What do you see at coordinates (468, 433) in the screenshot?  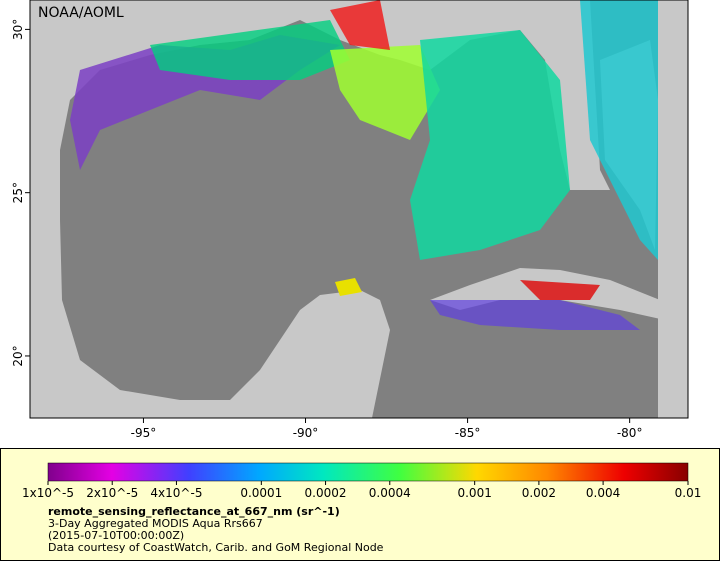 I see `x-tick-label: -85°` at bounding box center [468, 433].